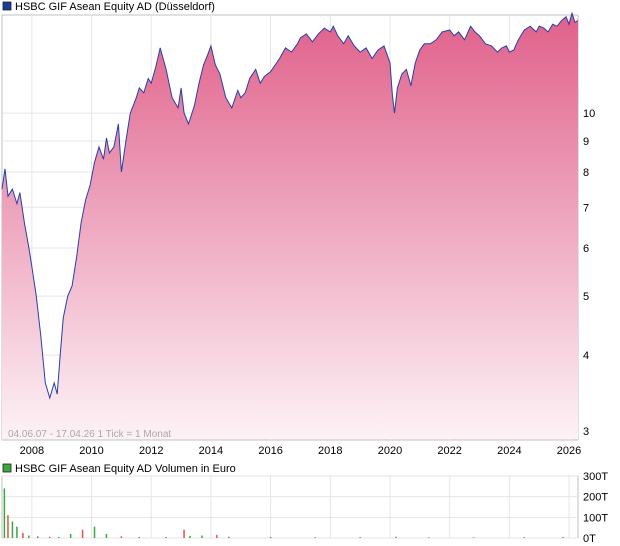 The width and height of the screenshot is (620, 546). What do you see at coordinates (509, 451) in the screenshot?
I see `x-tick-label: 2024` at bounding box center [509, 451].